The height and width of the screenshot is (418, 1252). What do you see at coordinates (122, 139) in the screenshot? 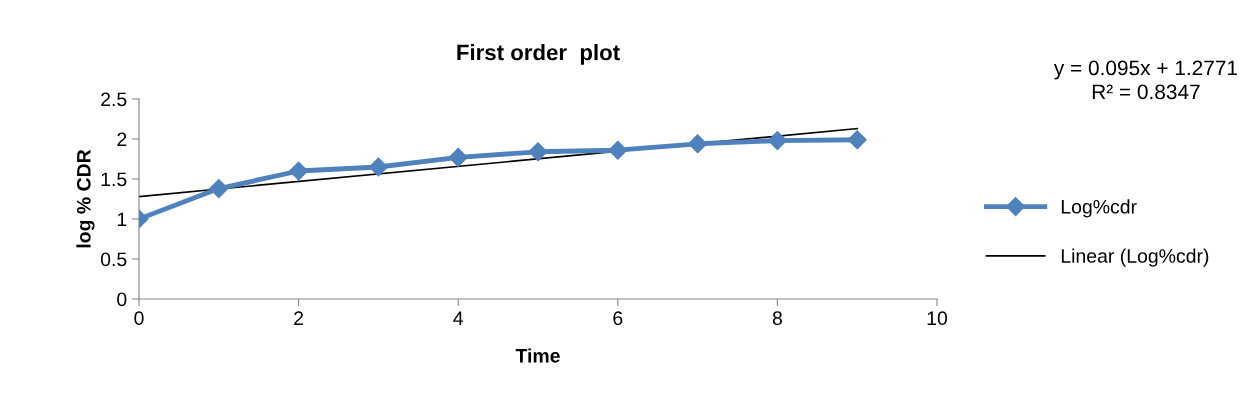
I see `y-tick-label: 2` at bounding box center [122, 139].